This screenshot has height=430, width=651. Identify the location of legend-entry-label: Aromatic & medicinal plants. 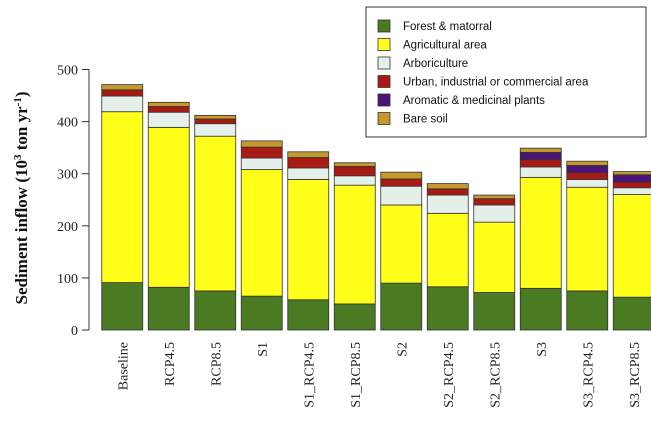
(474, 101).